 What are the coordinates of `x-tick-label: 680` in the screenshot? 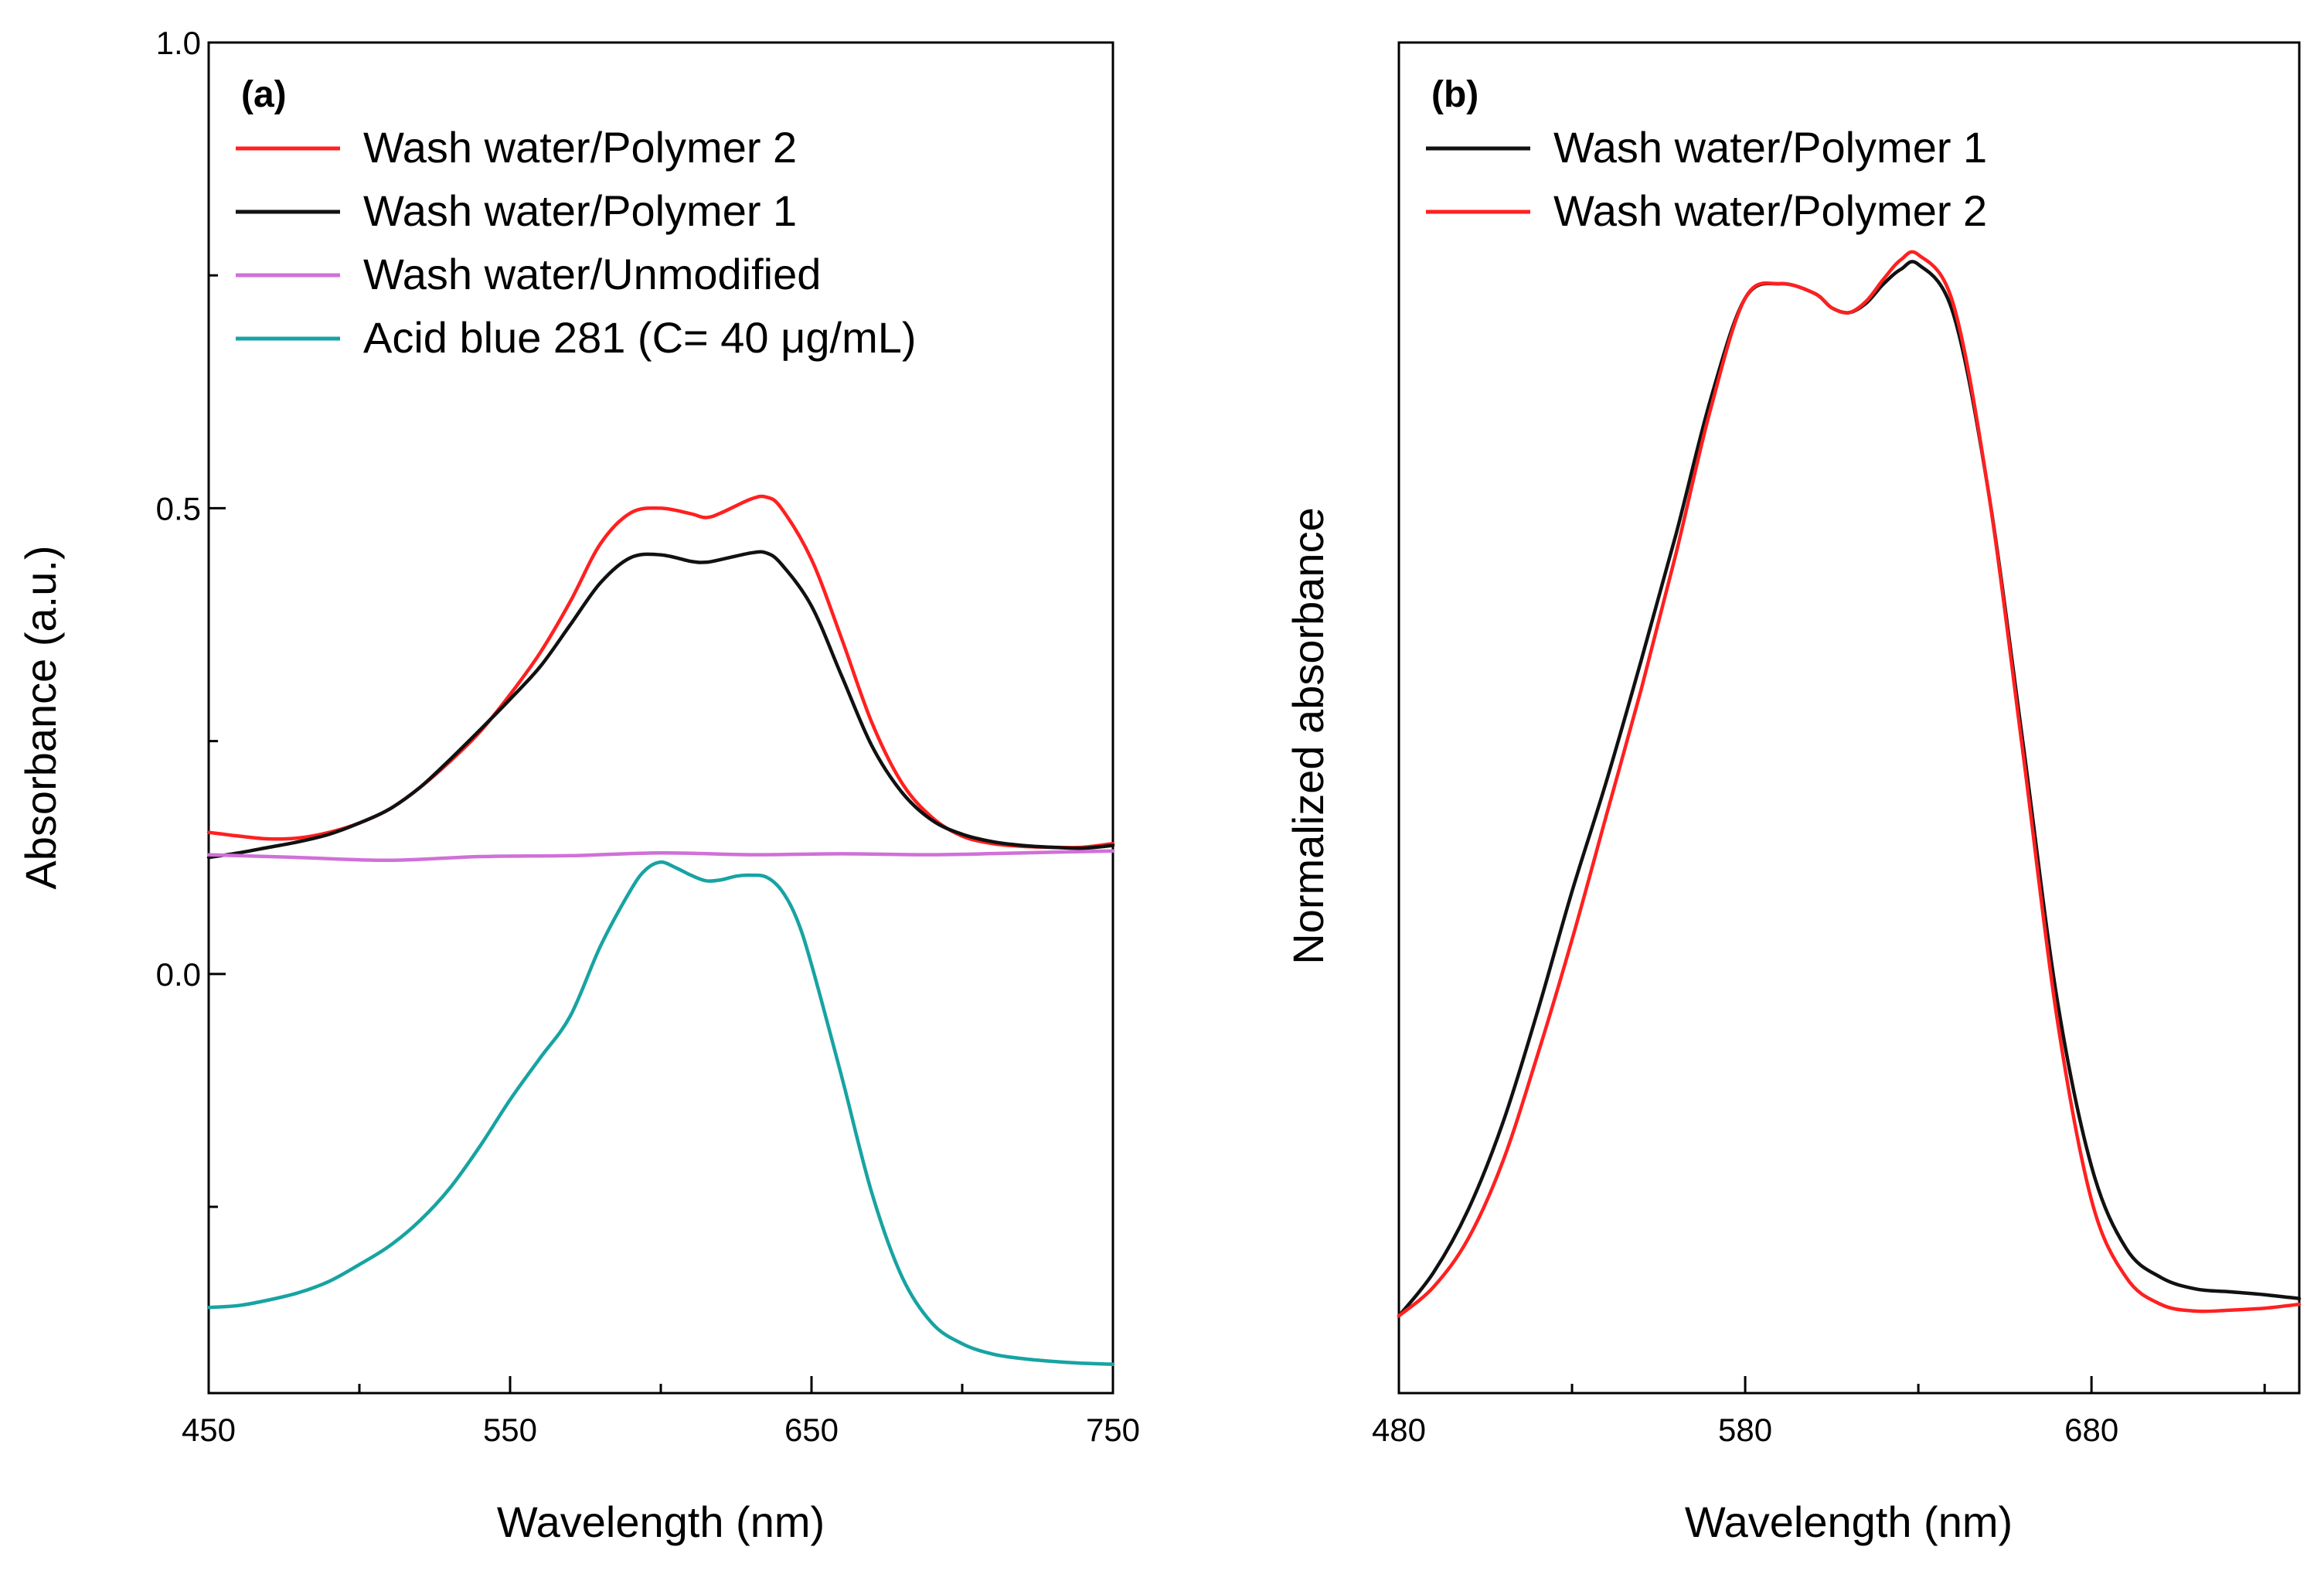 It's located at (2091, 1430).